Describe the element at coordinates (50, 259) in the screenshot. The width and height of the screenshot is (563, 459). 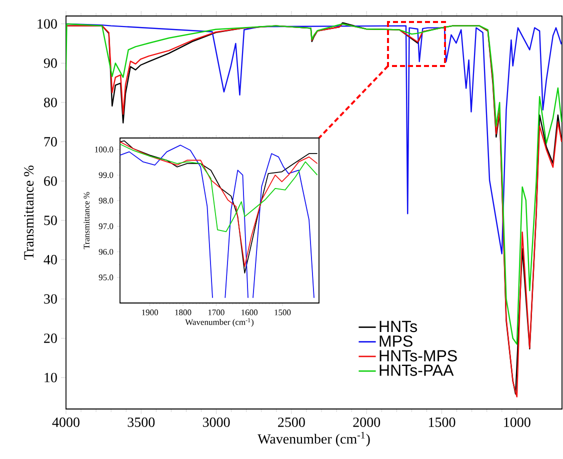
I see `y-tick-label: 40` at that location.